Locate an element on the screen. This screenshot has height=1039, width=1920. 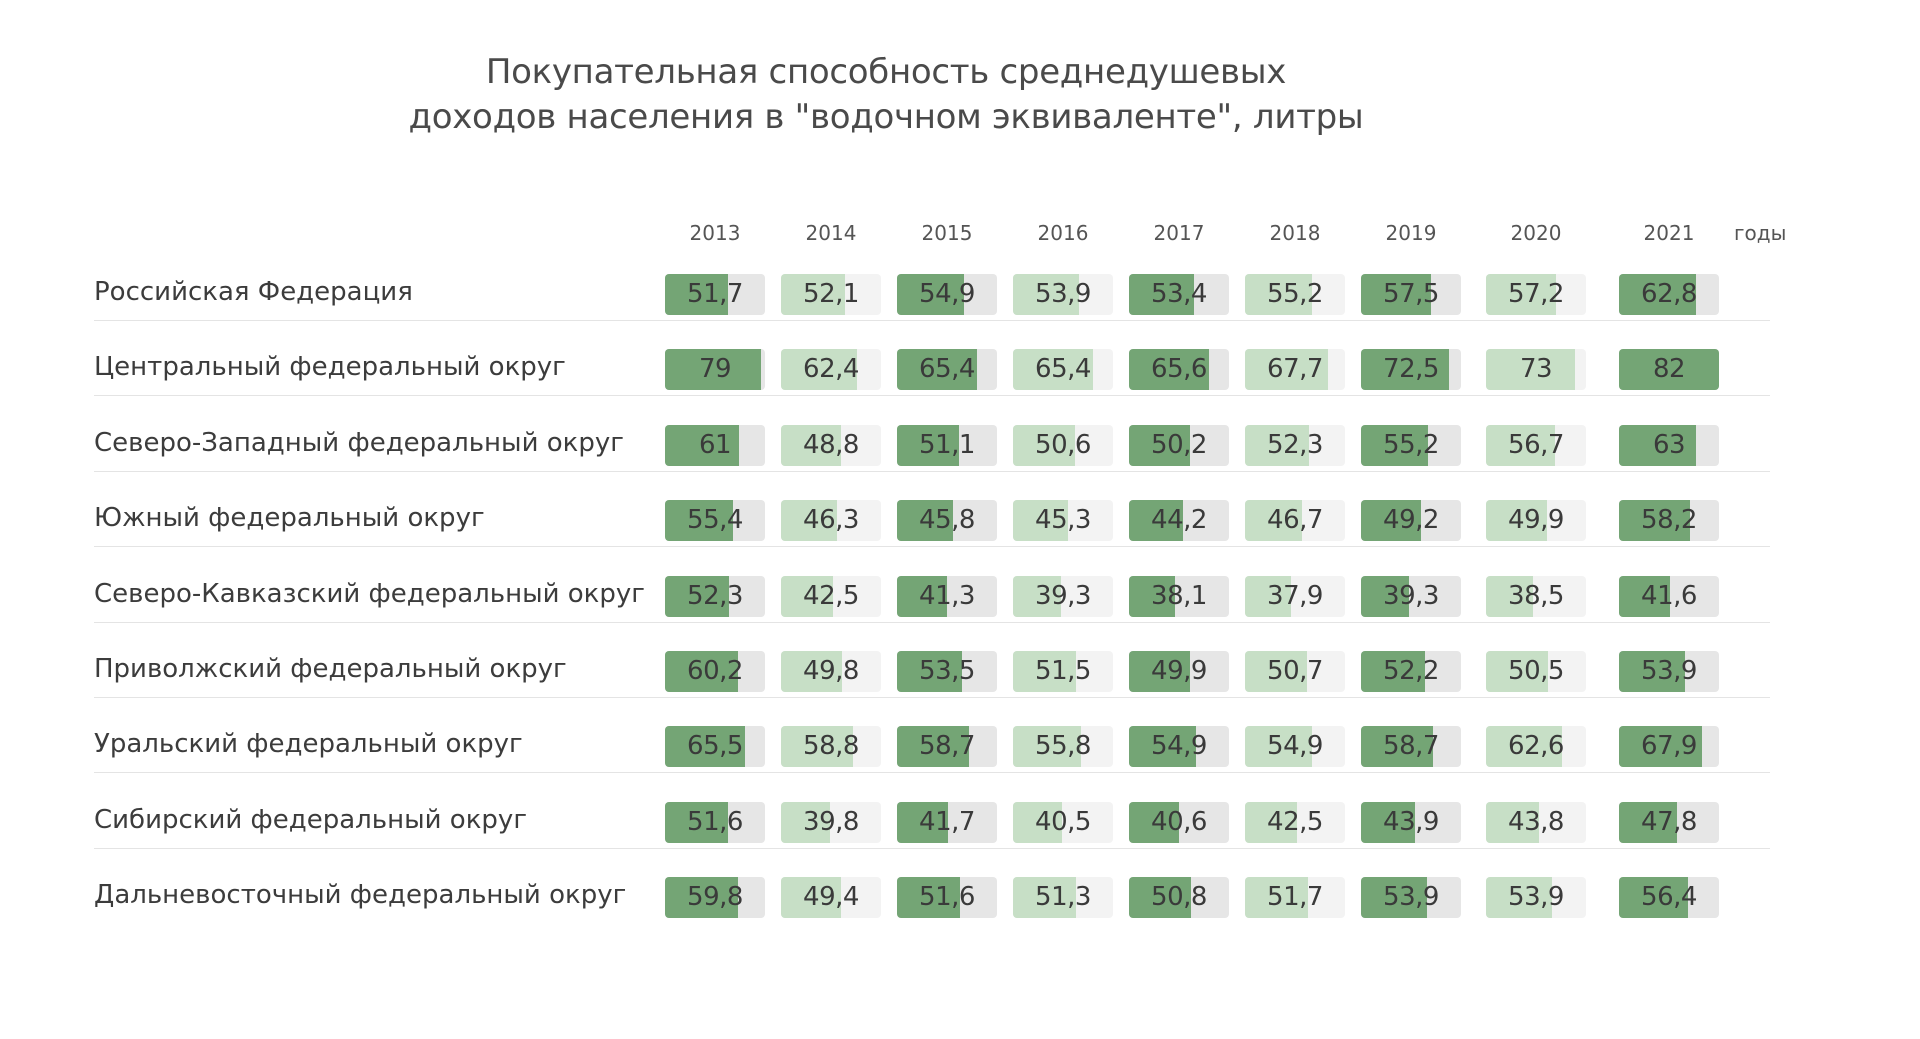
data-cell: 67,7 is located at coordinates (1295, 370).